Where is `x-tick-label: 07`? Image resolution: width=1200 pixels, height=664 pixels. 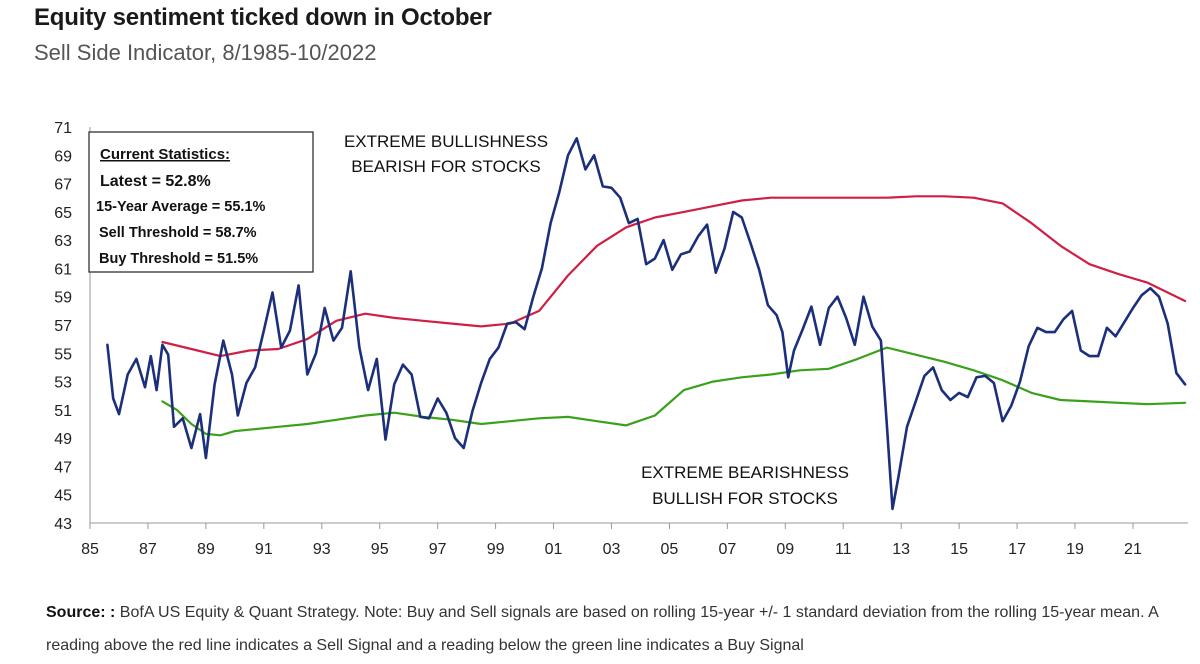 x-tick-label: 07 is located at coordinates (727, 549).